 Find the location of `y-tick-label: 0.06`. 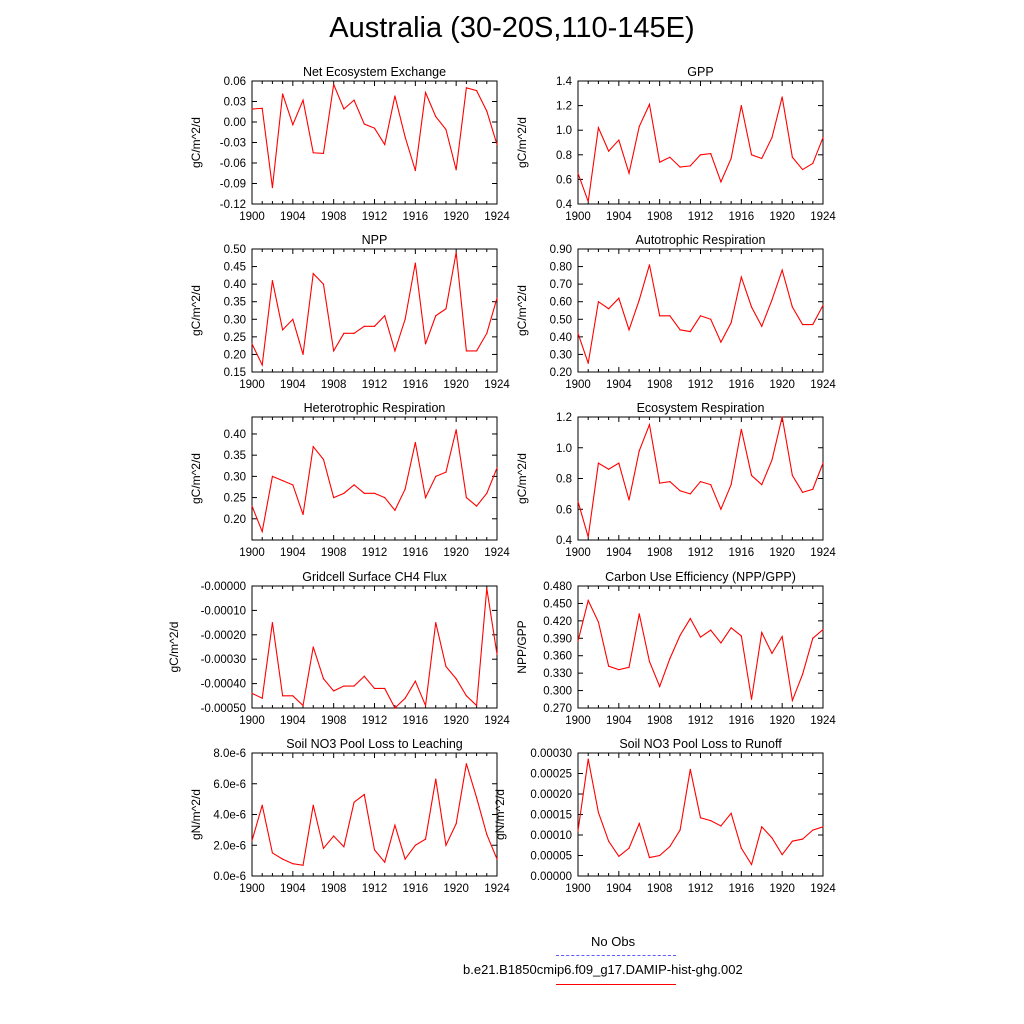

y-tick-label: 0.06 is located at coordinates (235, 82).